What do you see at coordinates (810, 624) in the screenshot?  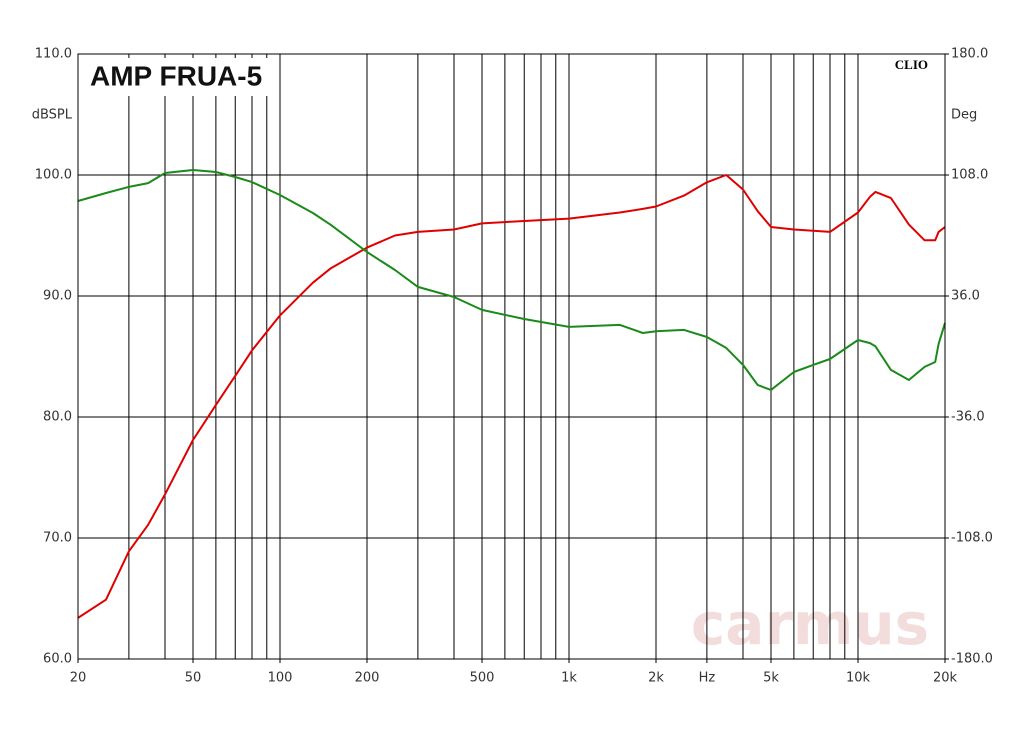 I see `watermark: carmus` at bounding box center [810, 624].